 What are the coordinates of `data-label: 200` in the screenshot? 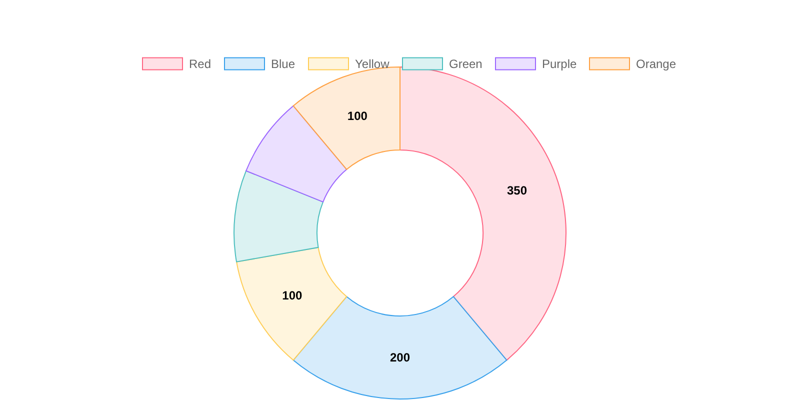 It's located at (400, 357).